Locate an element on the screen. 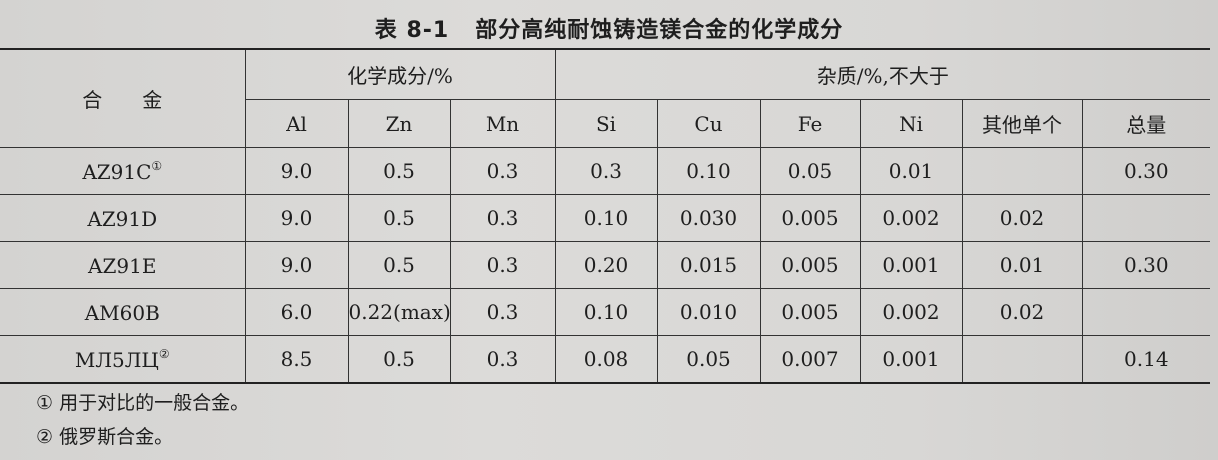 Image resolution: width=1218 pixels, height=460 pixels. alloy-name-cell: AM60B is located at coordinates (122, 312).